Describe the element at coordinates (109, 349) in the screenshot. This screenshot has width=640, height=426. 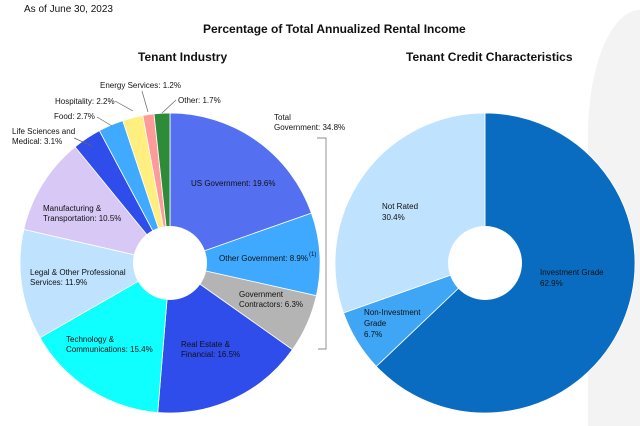
I see `label-tech-2: Communications: 15.4%` at that location.